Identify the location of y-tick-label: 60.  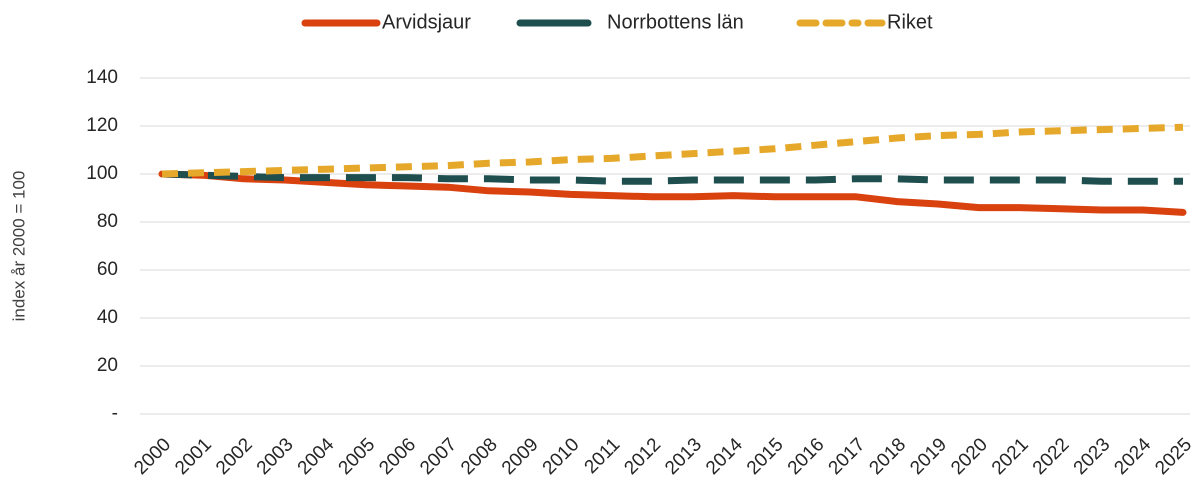
(107, 269).